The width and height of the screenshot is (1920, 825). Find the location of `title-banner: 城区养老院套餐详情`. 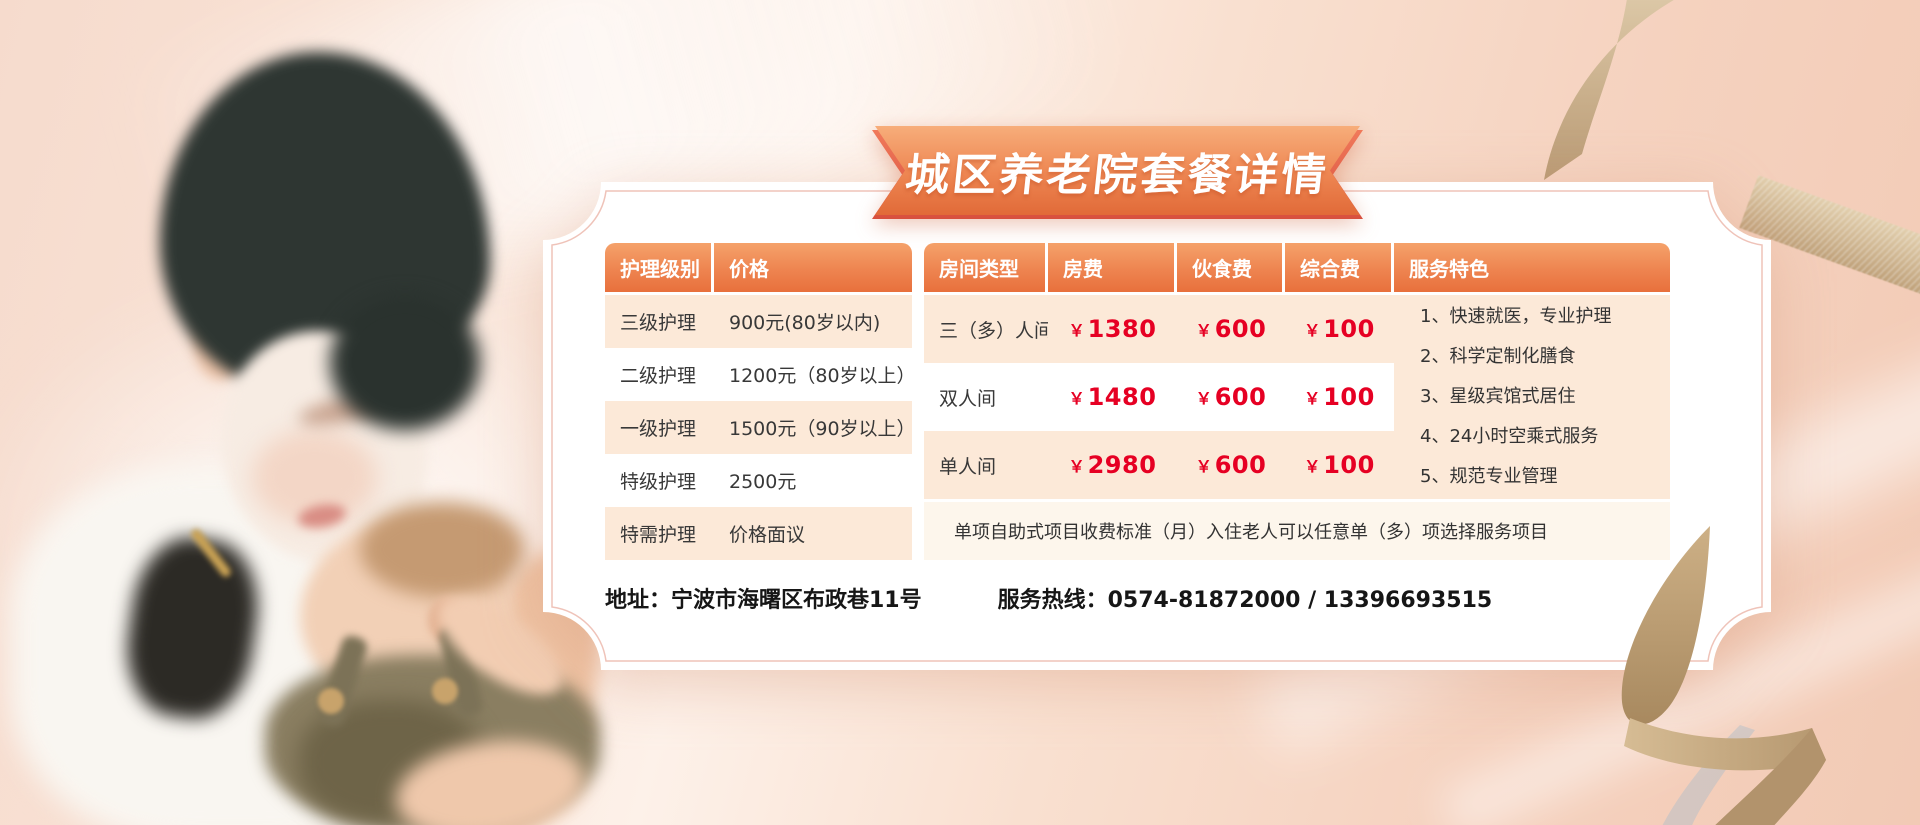

title-banner: 城区养老院套餐详情 is located at coordinates (1117, 170).